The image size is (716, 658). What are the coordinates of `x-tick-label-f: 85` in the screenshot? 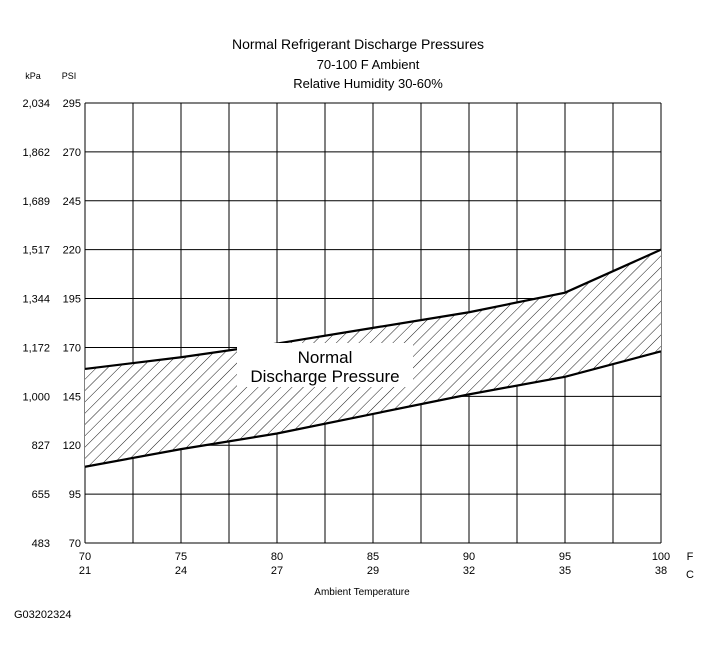 It's located at (373, 557).